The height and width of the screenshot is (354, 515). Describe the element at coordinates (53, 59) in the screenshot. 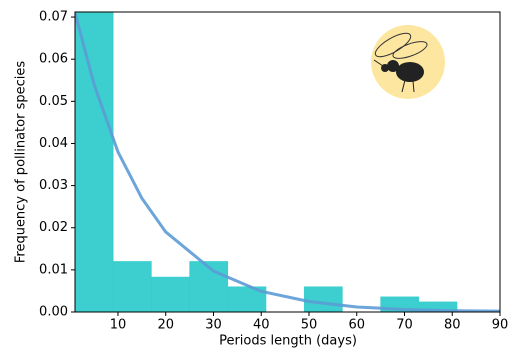

I see `y-tick-label: 0.06` at that location.